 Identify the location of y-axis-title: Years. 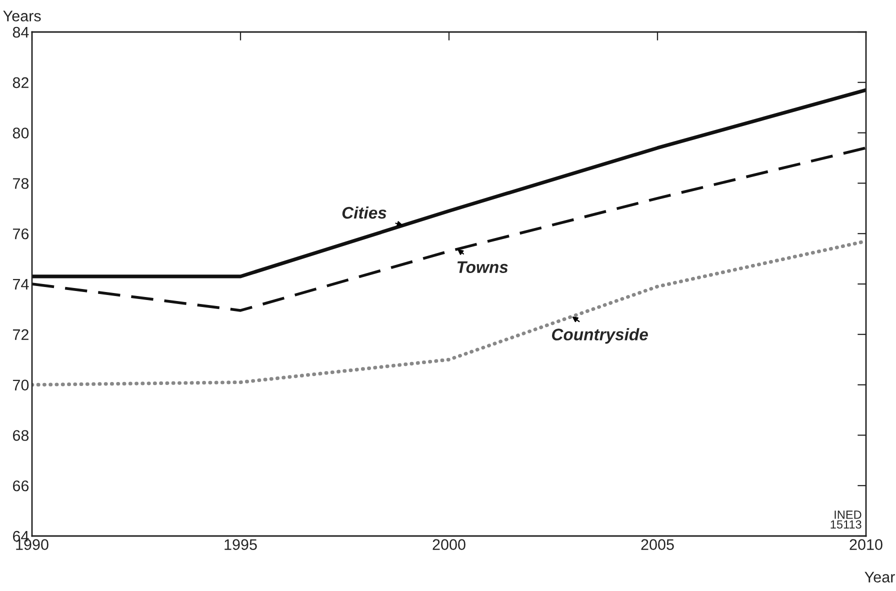
(22, 16).